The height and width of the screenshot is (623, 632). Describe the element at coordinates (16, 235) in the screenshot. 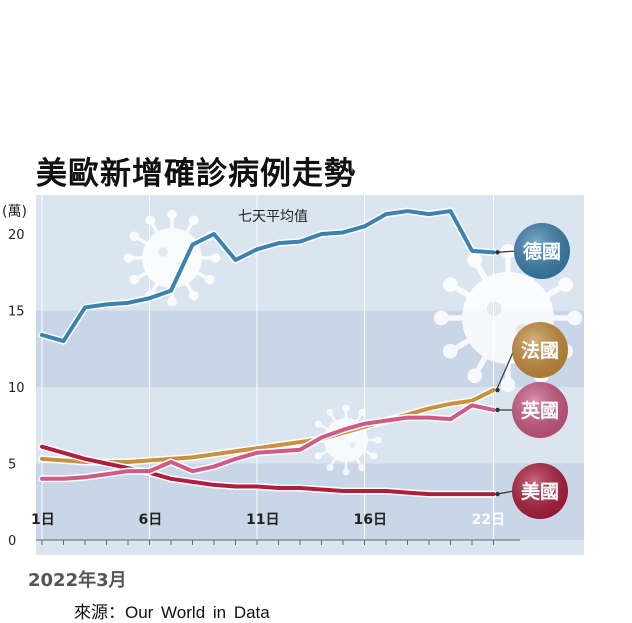

I see `y-tick-label: 20` at that location.